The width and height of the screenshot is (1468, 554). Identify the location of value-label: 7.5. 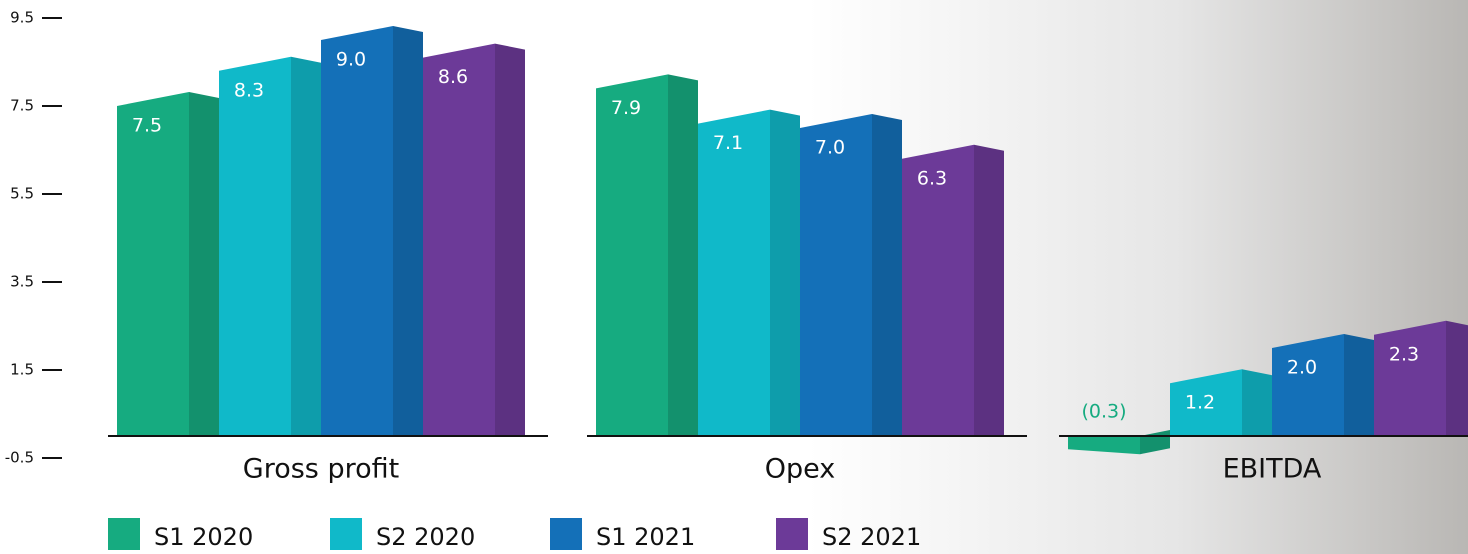
(147, 126).